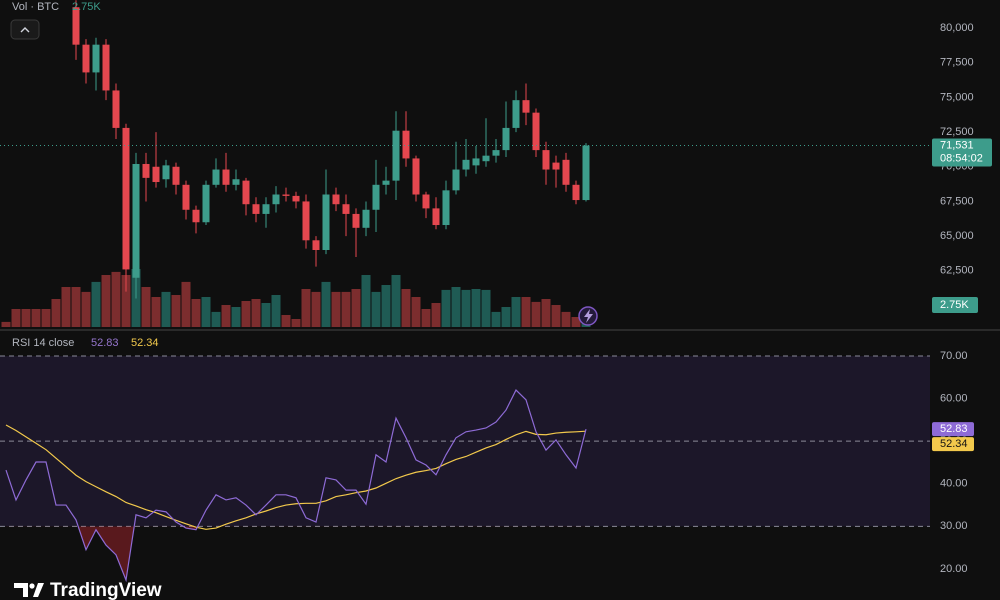 The image size is (1000, 600). I want to click on collapse-button, so click(25, 29).